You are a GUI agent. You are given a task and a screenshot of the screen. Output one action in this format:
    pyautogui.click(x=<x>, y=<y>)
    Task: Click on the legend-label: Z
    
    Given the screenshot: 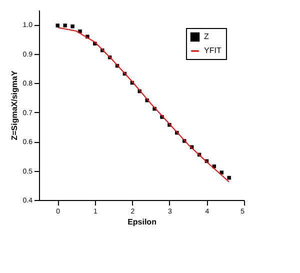 What is the action you would take?
    pyautogui.click(x=206, y=36)
    